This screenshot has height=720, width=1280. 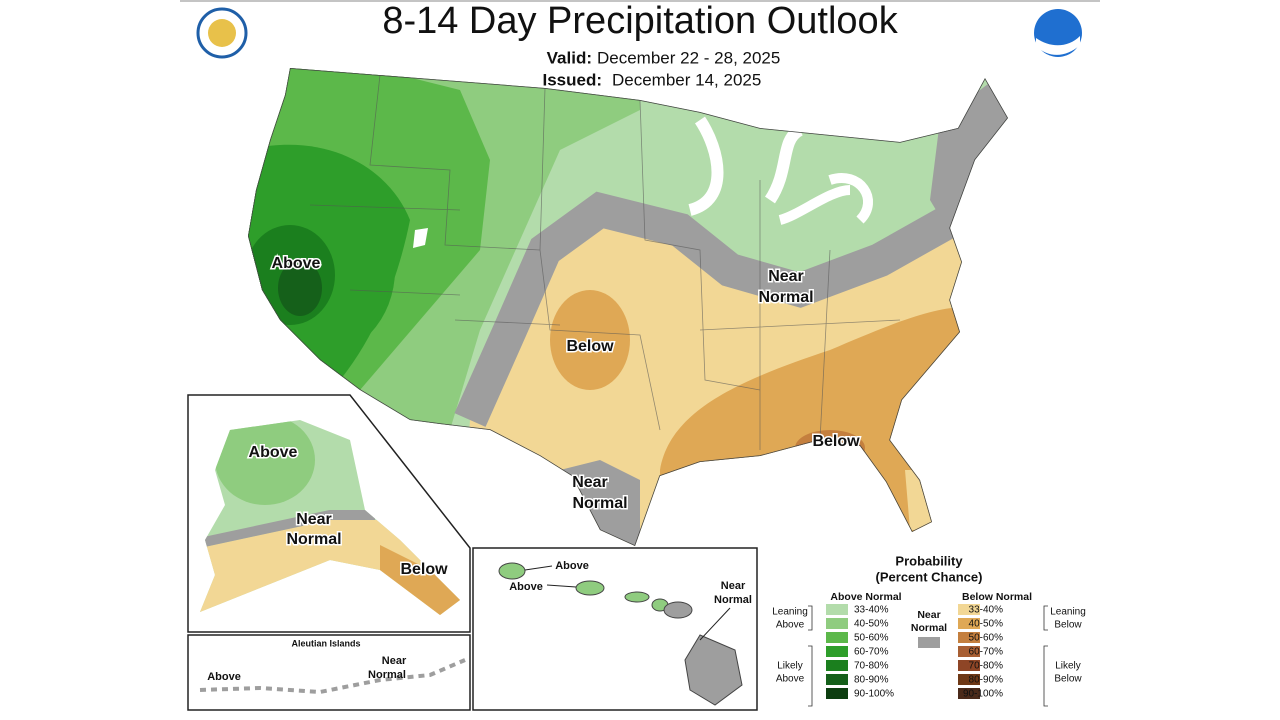 What do you see at coordinates (325, 643) in the screenshot?
I see `inset-title: Aleutian Islands` at bounding box center [325, 643].